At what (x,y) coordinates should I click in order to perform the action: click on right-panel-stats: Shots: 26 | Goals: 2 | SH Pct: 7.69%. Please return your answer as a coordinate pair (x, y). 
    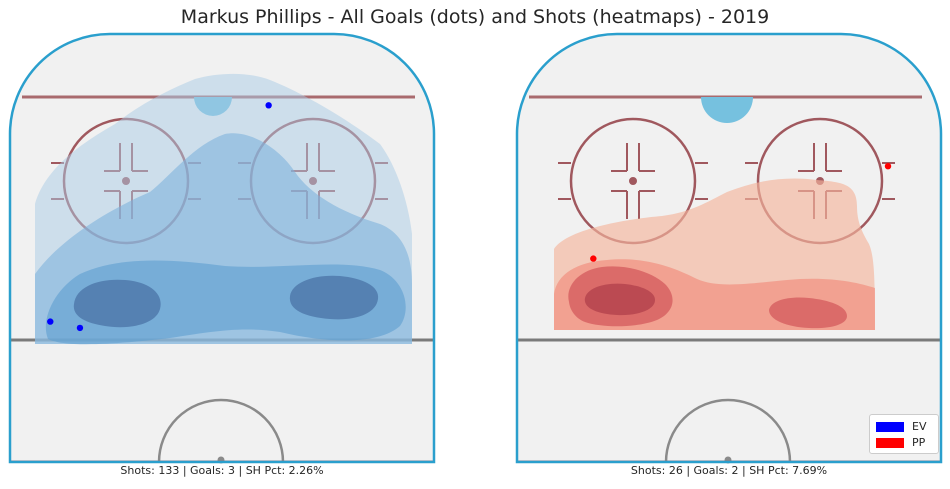
    Looking at the image, I should click on (729, 470).